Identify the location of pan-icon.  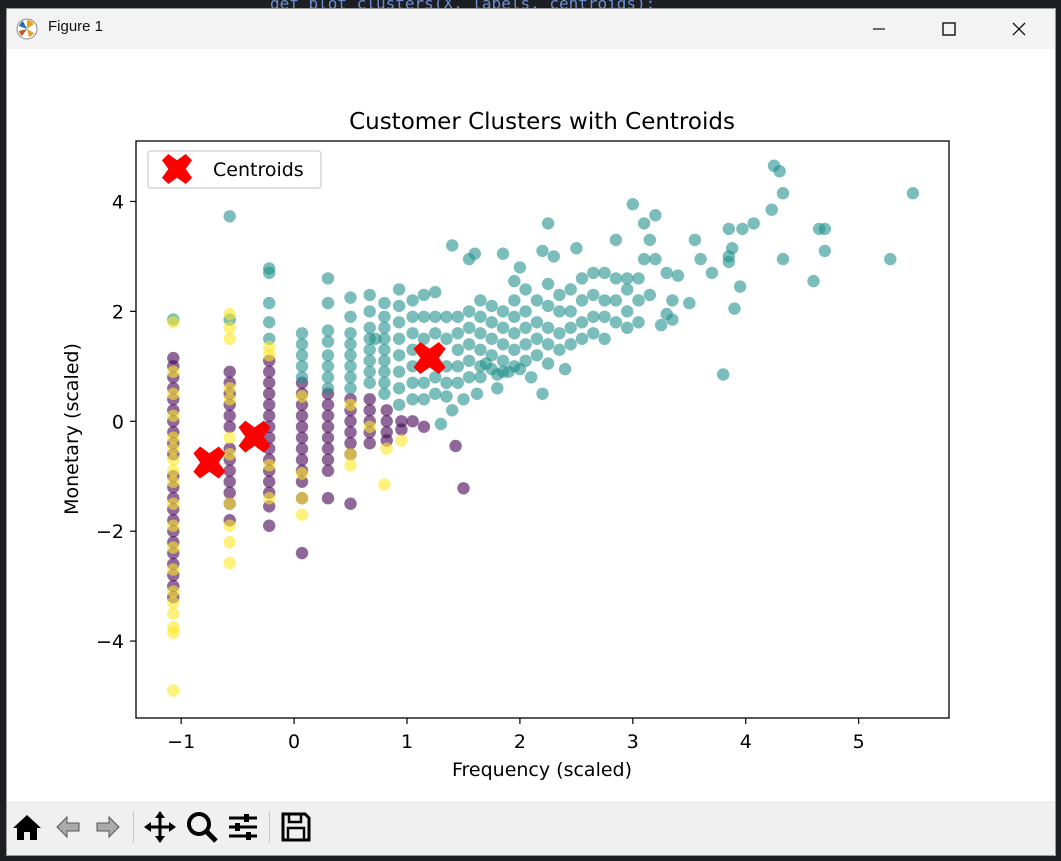
(160, 827).